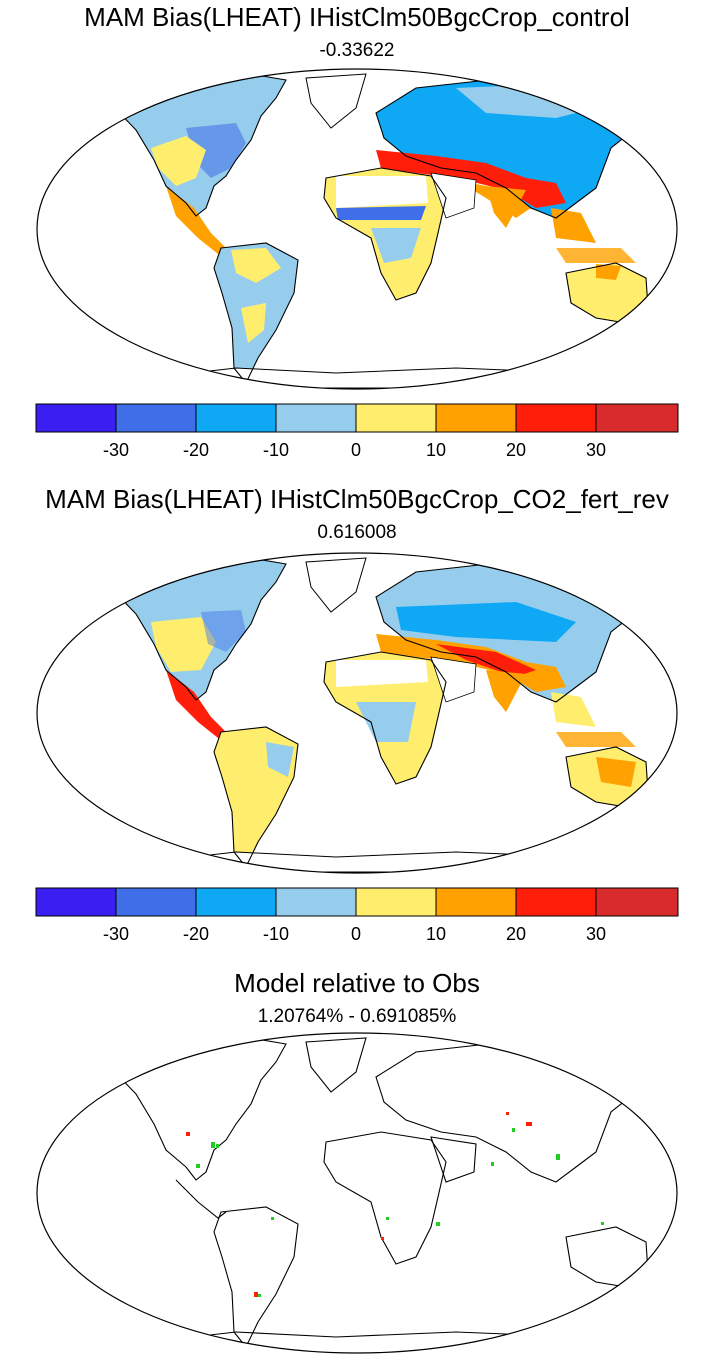  Describe the element at coordinates (607, 293) in the screenshot. I see `australia` at that location.